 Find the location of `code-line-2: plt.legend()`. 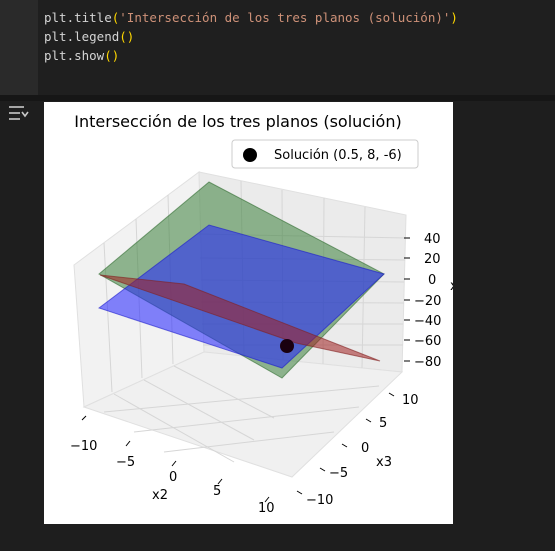

code-line-2: plt.legend() is located at coordinates (89, 37).